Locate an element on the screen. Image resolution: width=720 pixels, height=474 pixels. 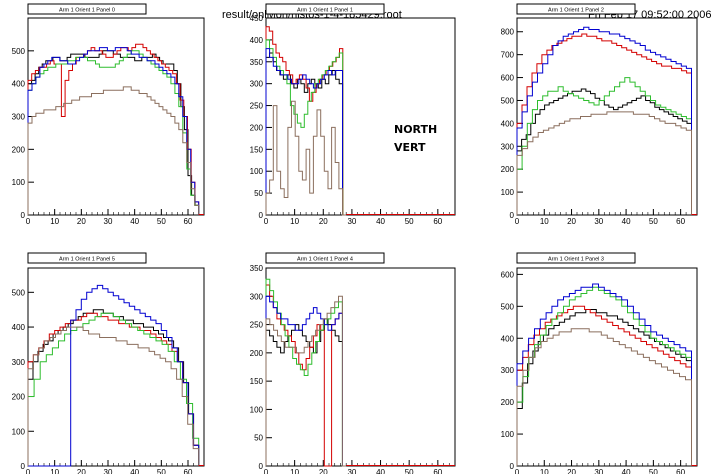
north-label: NORTH is located at coordinates (416, 129).